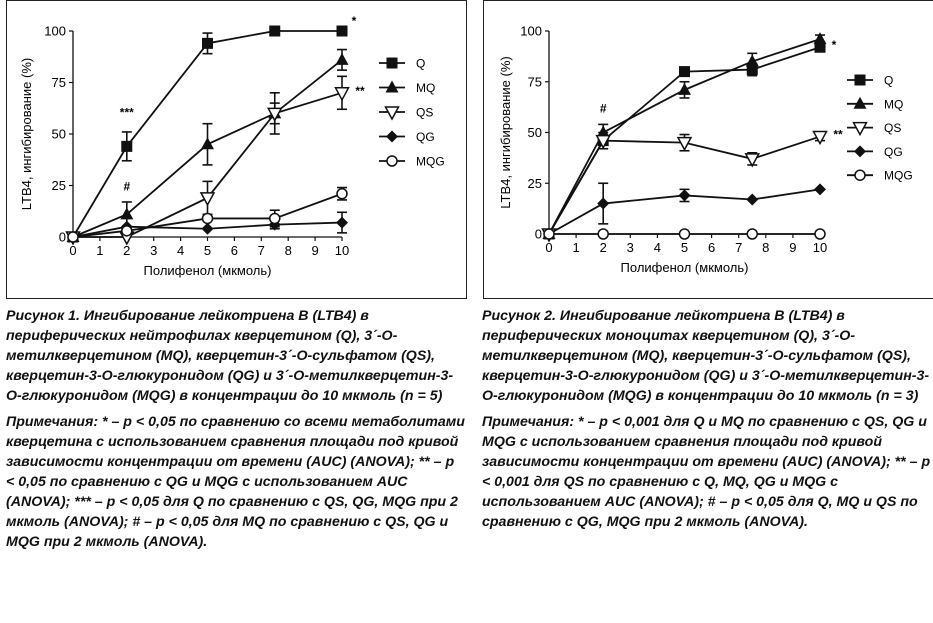  What do you see at coordinates (420, 64) in the screenshot?
I see `legend-label: Q` at bounding box center [420, 64].